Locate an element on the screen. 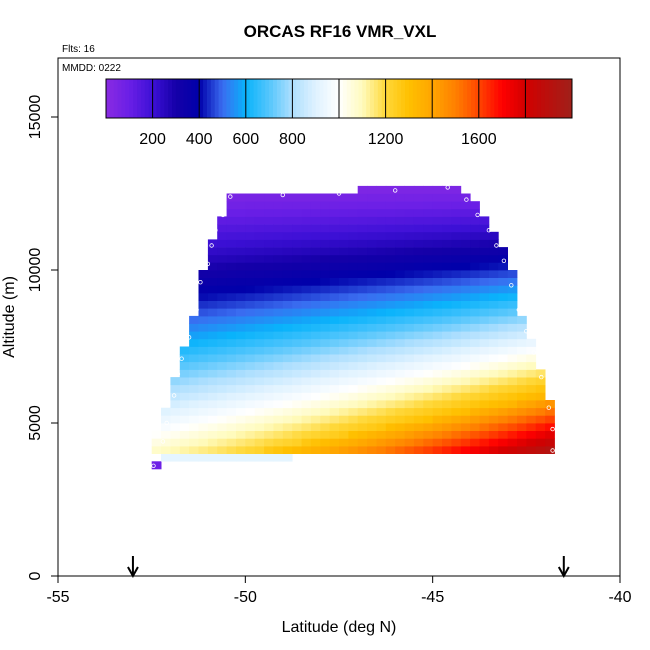 This screenshot has height=650, width=650. y-tick-label: 15000 is located at coordinates (35, 117).